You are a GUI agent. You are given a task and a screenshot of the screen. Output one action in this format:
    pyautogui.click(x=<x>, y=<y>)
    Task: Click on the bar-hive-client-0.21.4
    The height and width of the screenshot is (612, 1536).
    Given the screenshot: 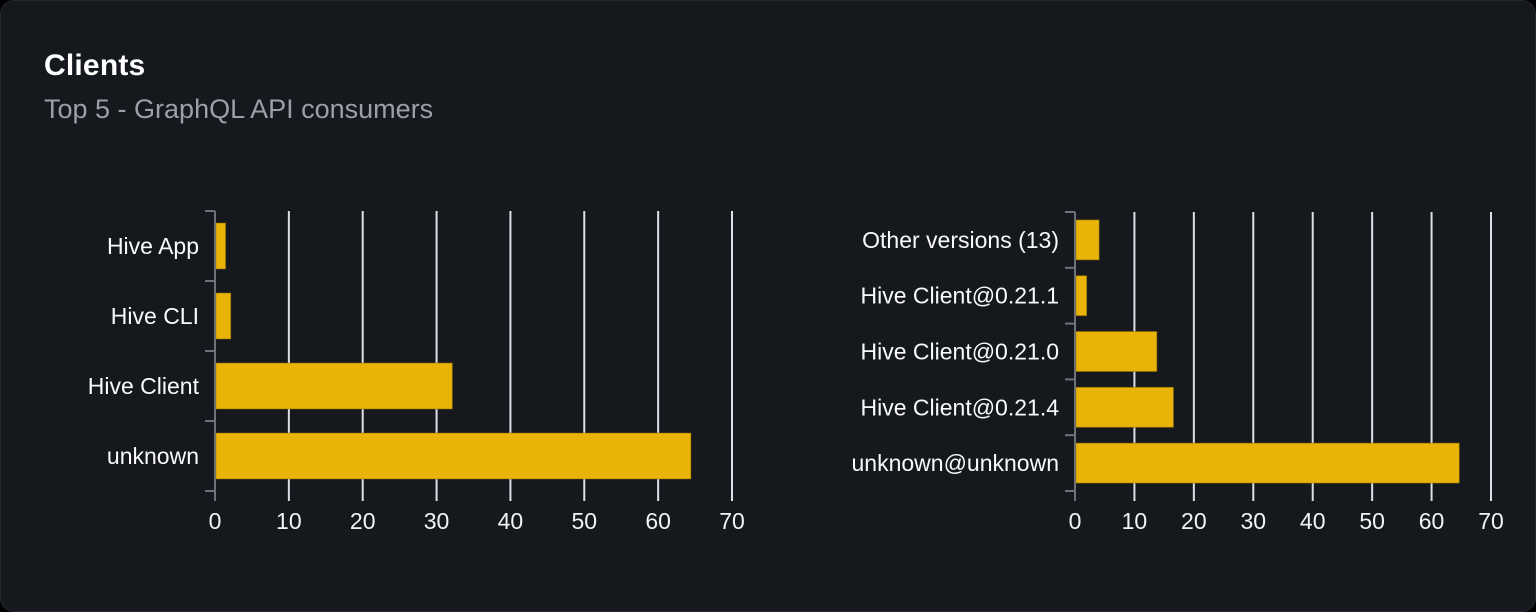 What is the action you would take?
    pyautogui.click(x=1124, y=407)
    